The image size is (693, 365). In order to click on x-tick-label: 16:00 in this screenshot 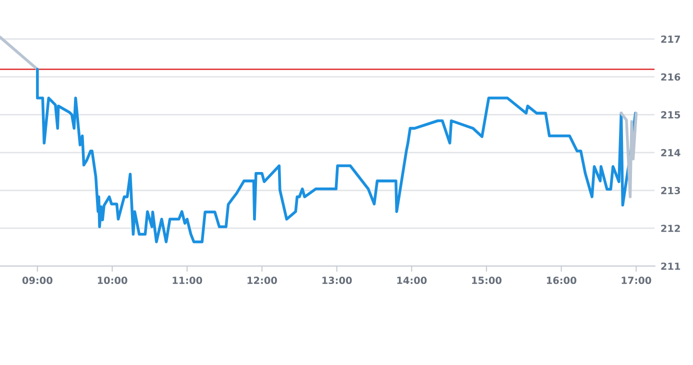, I will do `click(561, 280)`.